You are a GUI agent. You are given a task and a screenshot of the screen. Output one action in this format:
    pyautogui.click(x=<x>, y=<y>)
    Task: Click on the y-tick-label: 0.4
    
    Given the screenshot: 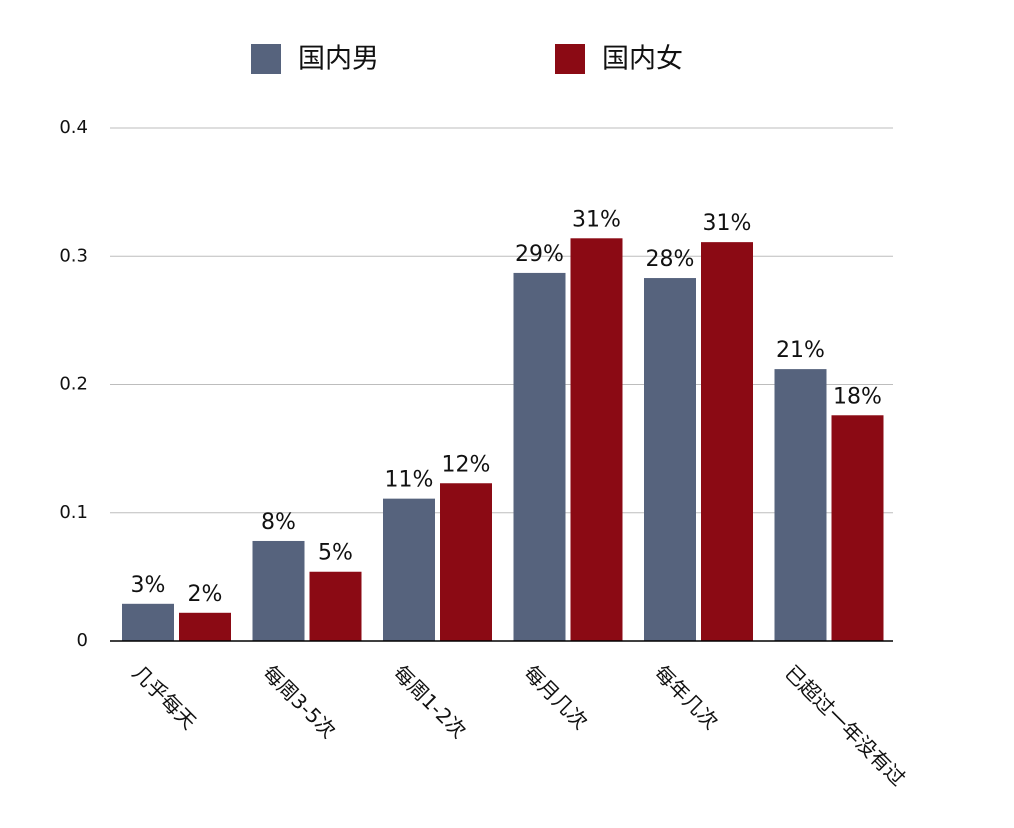 What is the action you would take?
    pyautogui.click(x=73, y=127)
    